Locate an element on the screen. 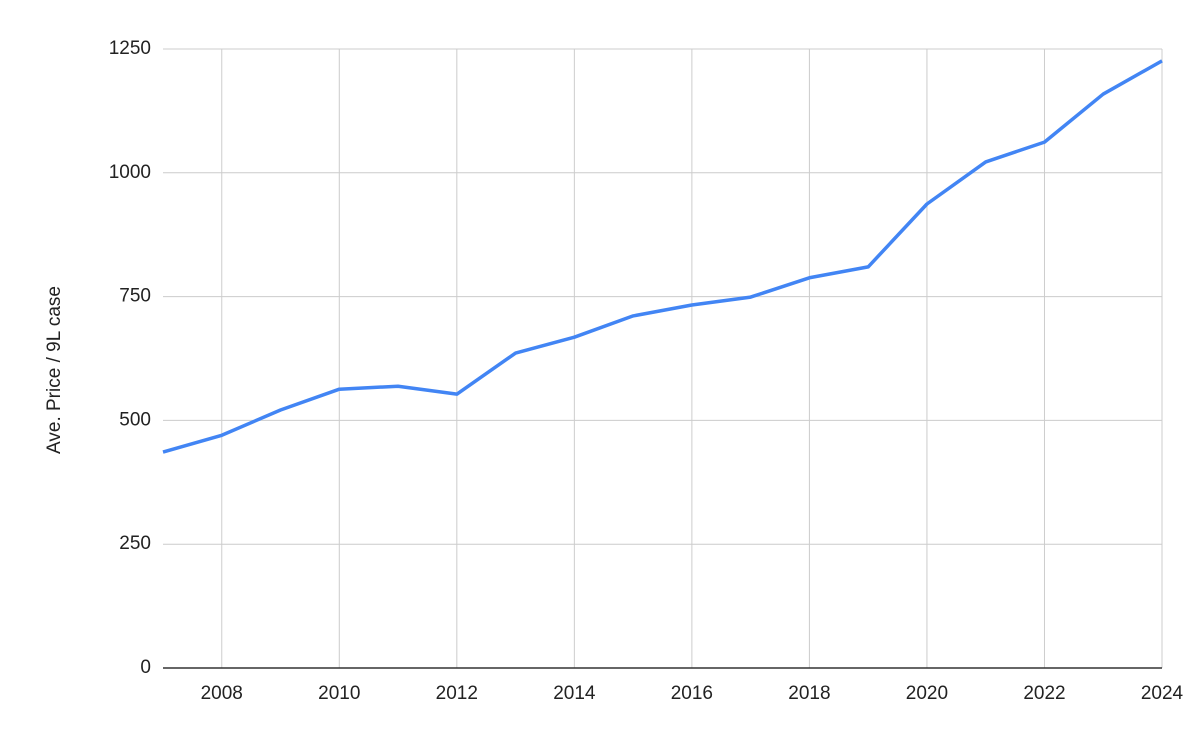 The height and width of the screenshot is (742, 1199). x-tick-label: 2014 is located at coordinates (574, 693).